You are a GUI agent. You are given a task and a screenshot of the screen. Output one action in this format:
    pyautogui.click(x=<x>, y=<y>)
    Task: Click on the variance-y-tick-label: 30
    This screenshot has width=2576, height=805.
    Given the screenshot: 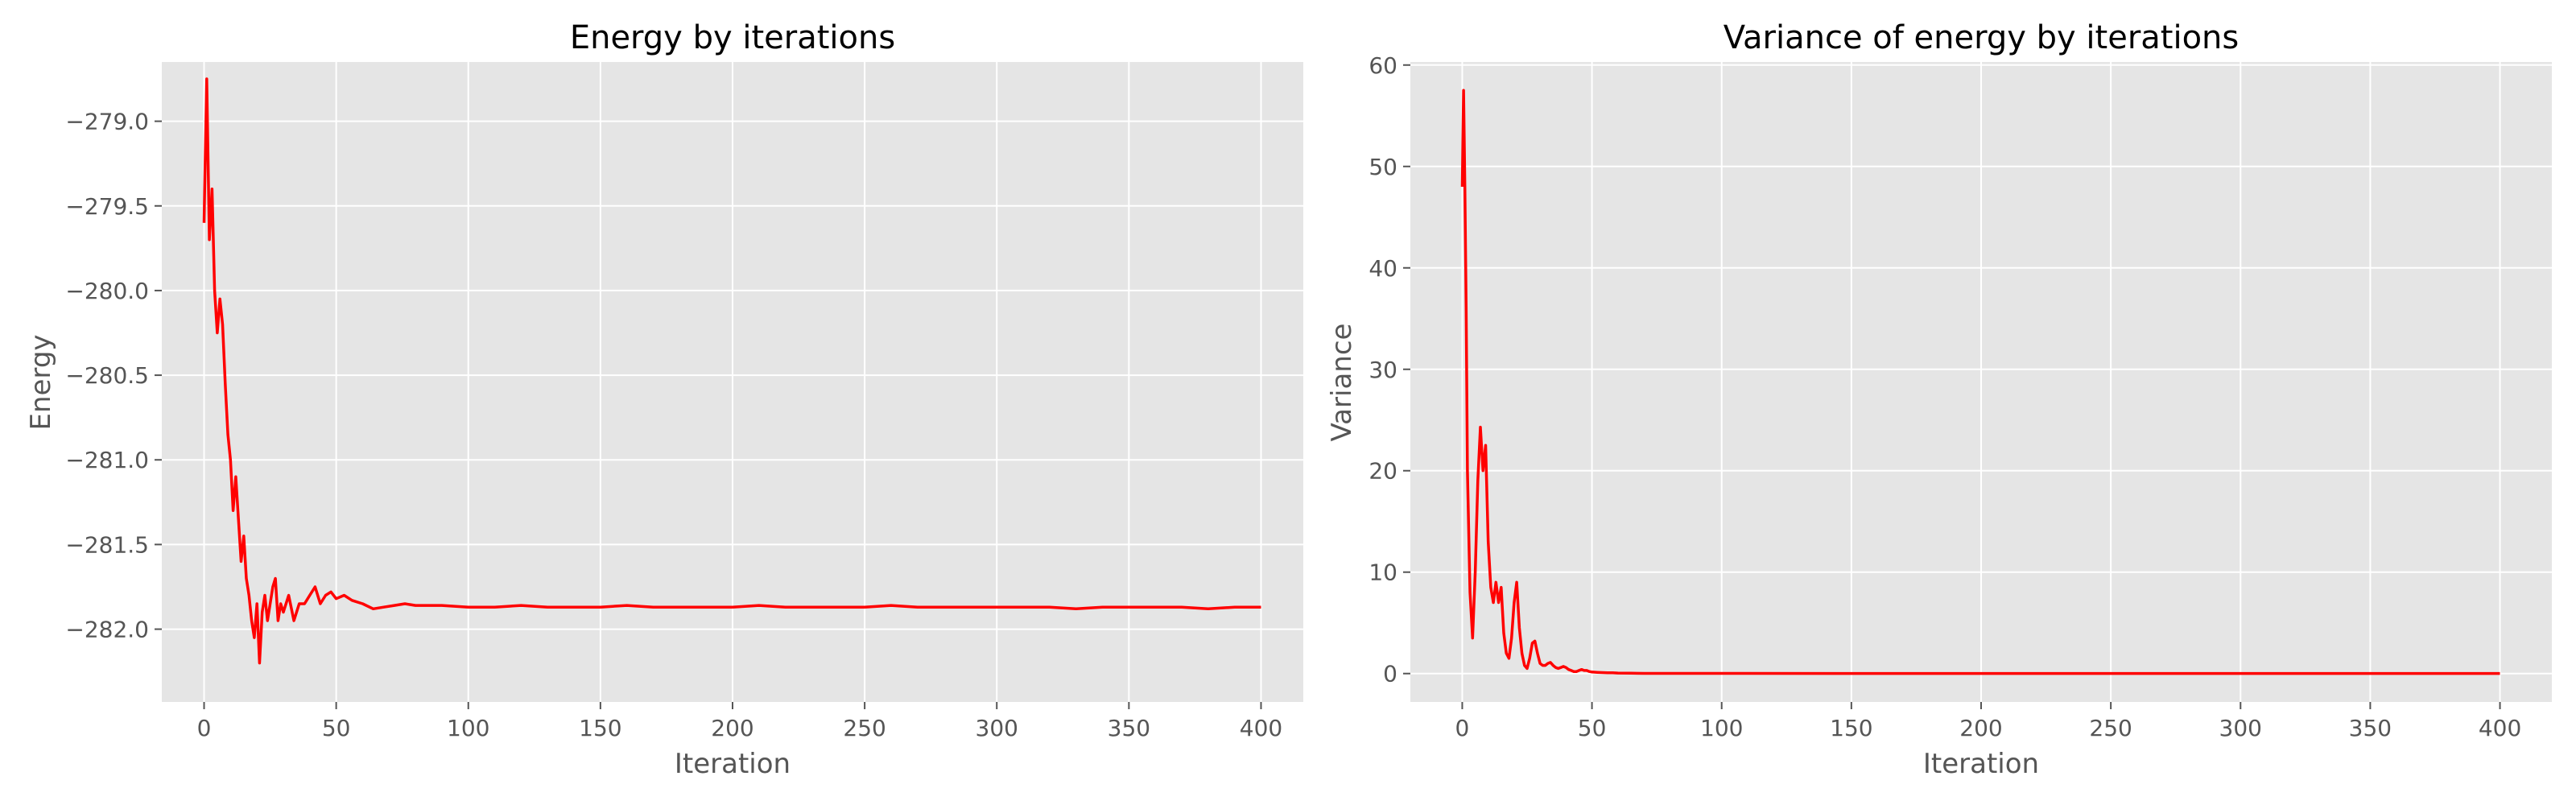 What is the action you would take?
    pyautogui.click(x=1382, y=370)
    